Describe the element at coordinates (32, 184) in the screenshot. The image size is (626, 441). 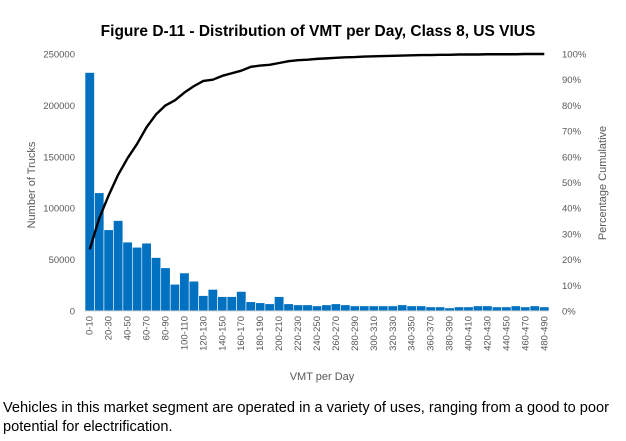
I see `y-axis-label: Number of Trucks` at that location.